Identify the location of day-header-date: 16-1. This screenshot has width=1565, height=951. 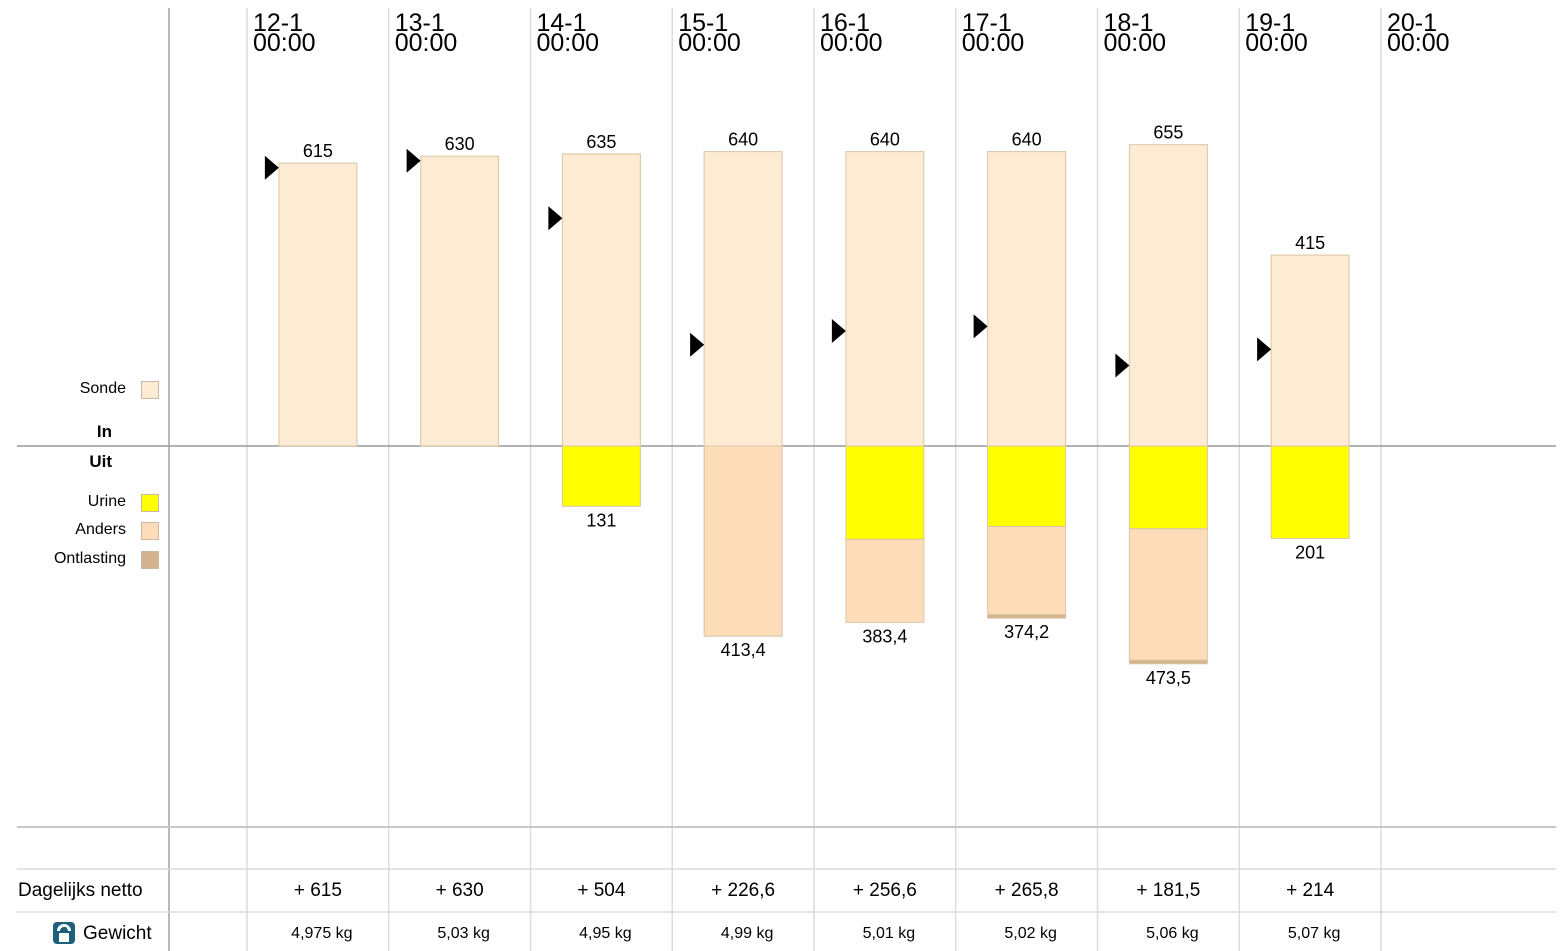
(845, 23).